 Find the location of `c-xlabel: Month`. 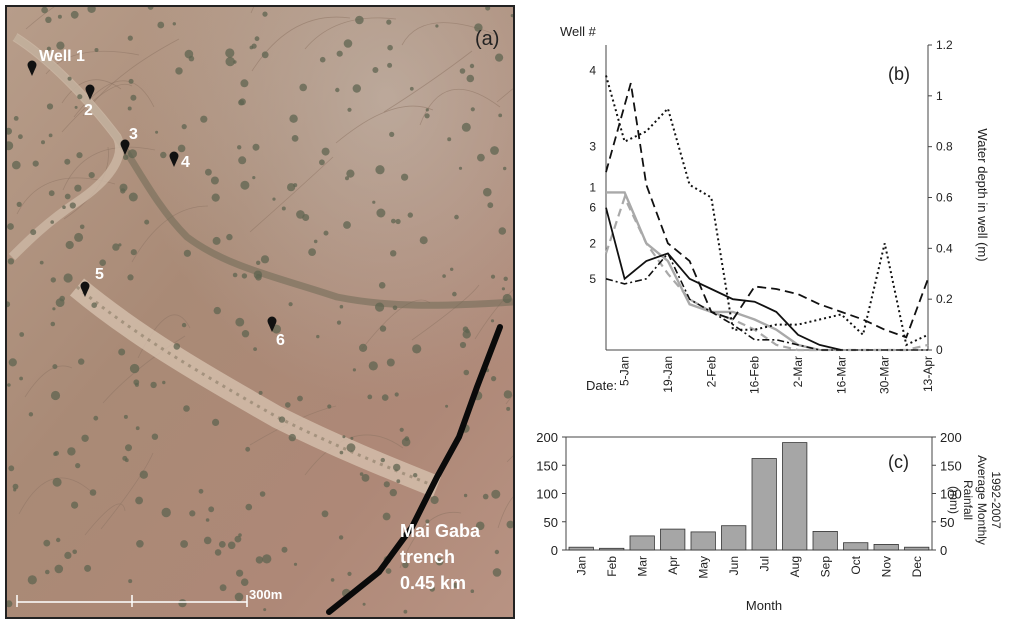

c-xlabel: Month is located at coordinates (764, 605).